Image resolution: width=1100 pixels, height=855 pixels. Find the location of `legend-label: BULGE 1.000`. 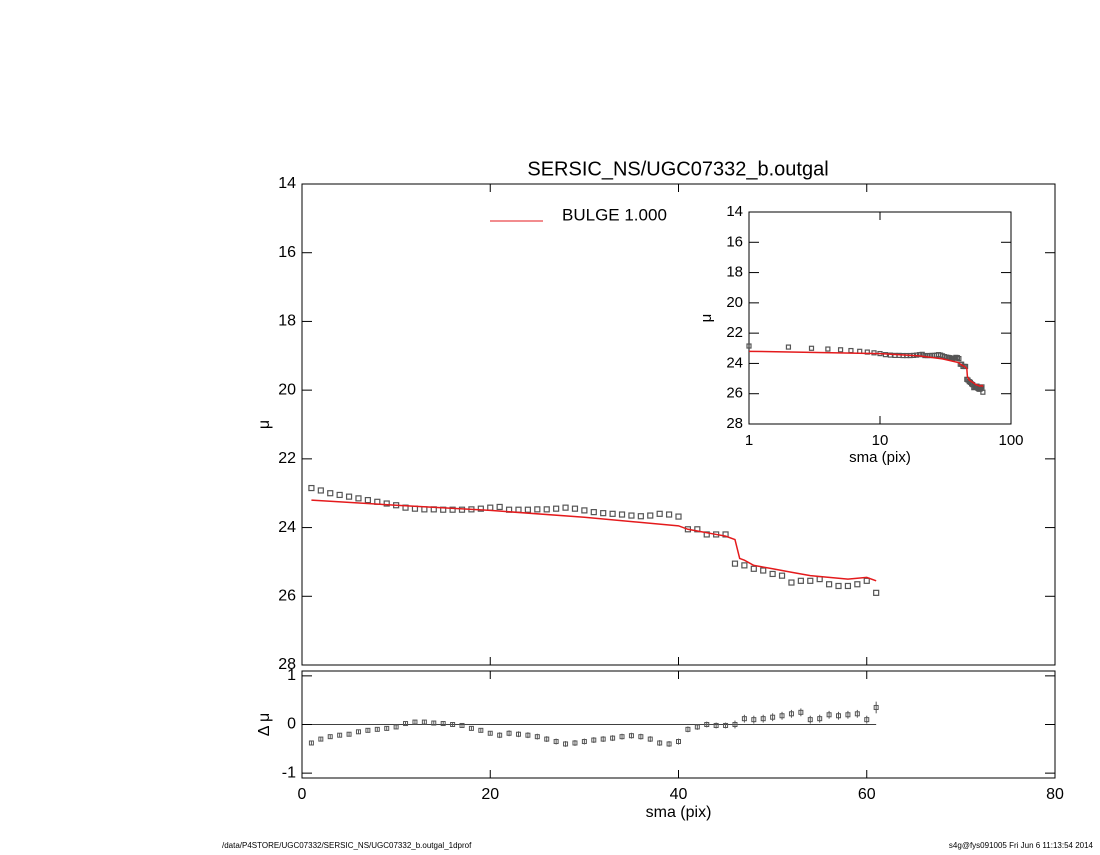

legend-label: BULGE 1.000 is located at coordinates (614, 214).